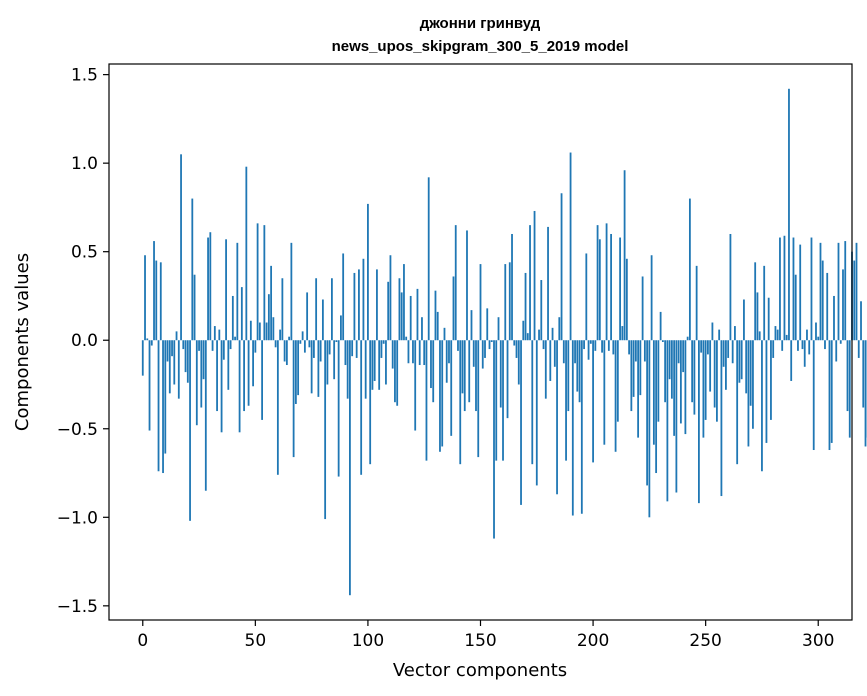 The image size is (867, 696). I want to click on y-axis-label: Components values, so click(22, 342).